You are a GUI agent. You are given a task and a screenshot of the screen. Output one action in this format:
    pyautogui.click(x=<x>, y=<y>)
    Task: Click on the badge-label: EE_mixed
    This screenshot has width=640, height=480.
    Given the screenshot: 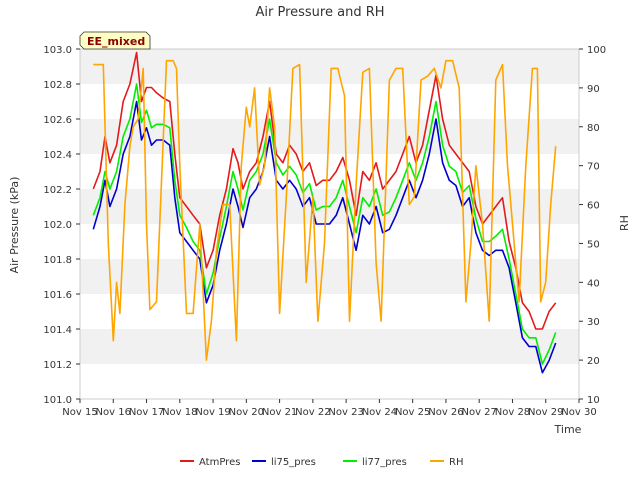 What is the action you would take?
    pyautogui.click(x=116, y=41)
    